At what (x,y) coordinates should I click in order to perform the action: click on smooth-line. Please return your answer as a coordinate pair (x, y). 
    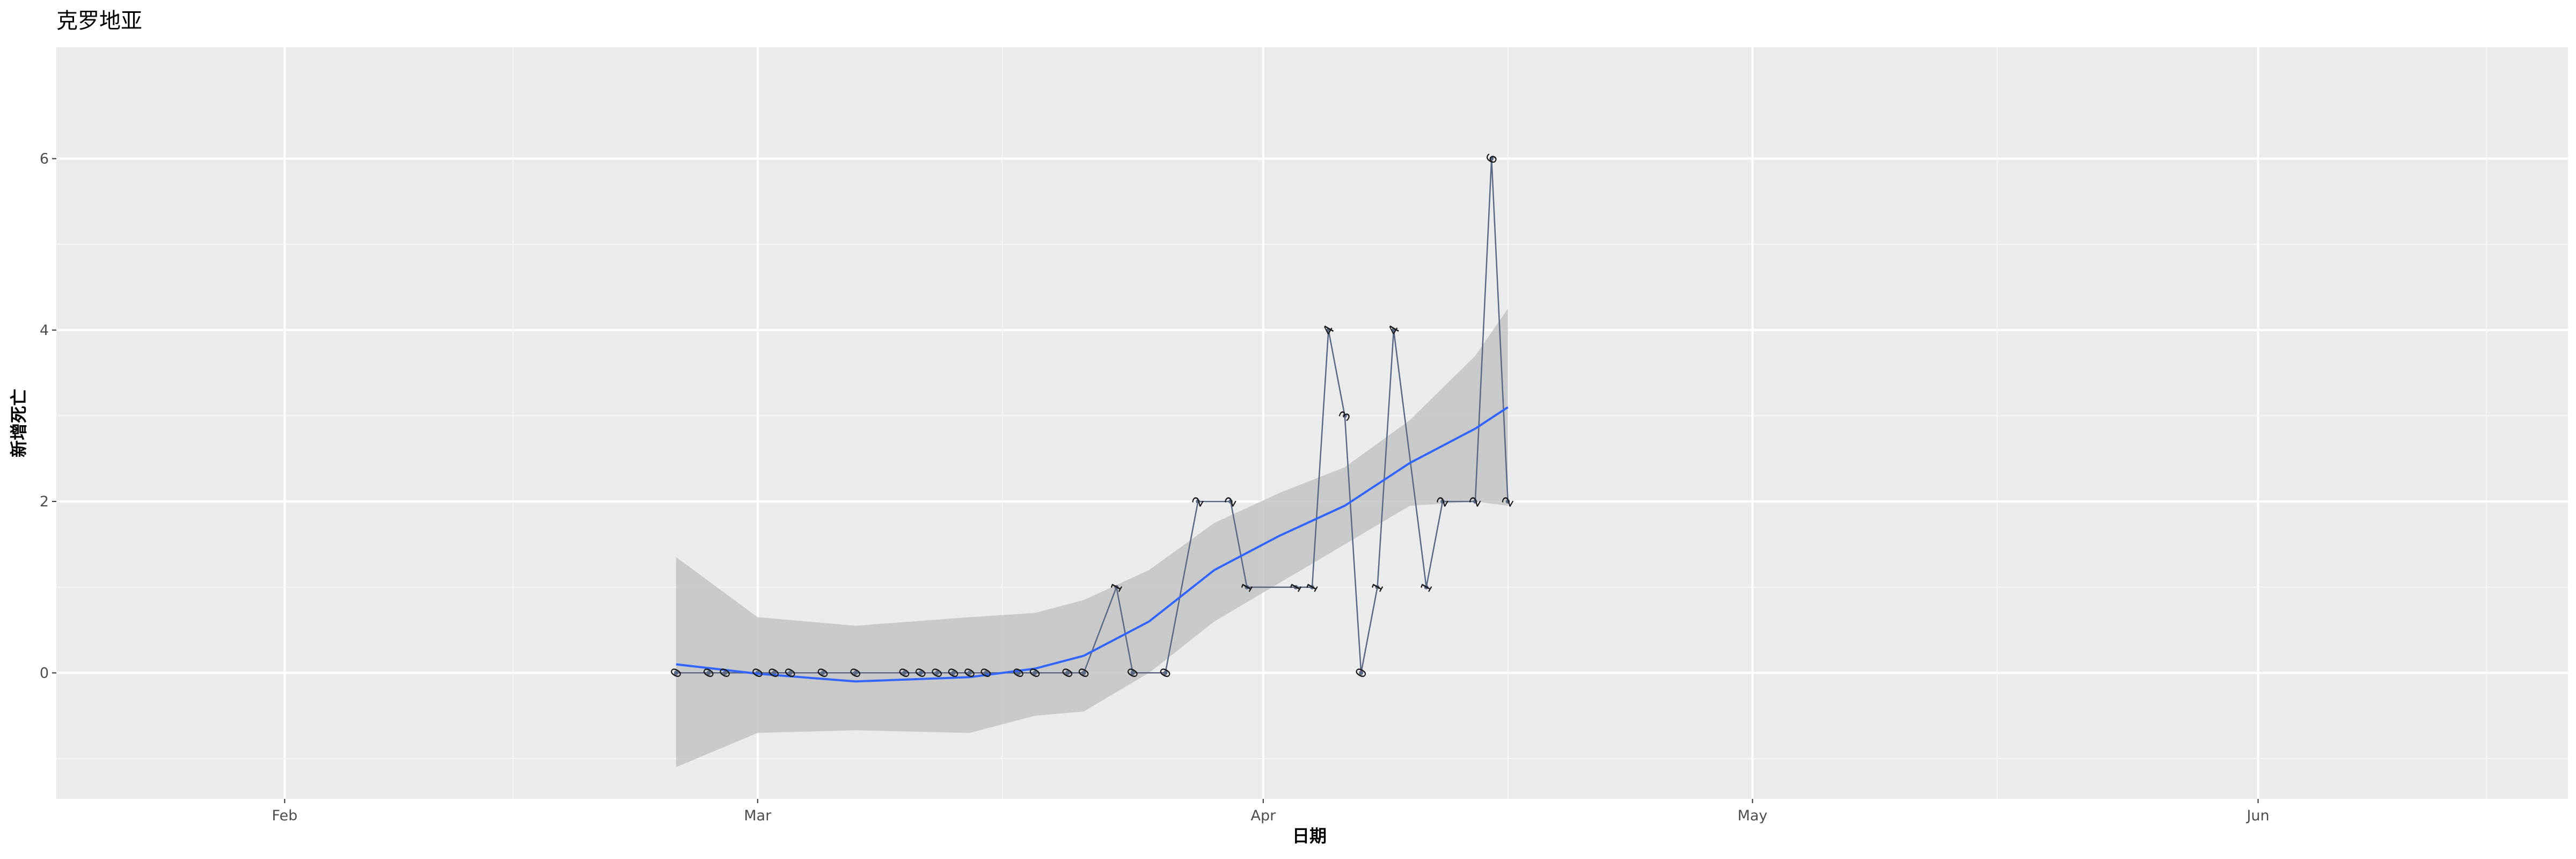
    Looking at the image, I should click on (1092, 544).